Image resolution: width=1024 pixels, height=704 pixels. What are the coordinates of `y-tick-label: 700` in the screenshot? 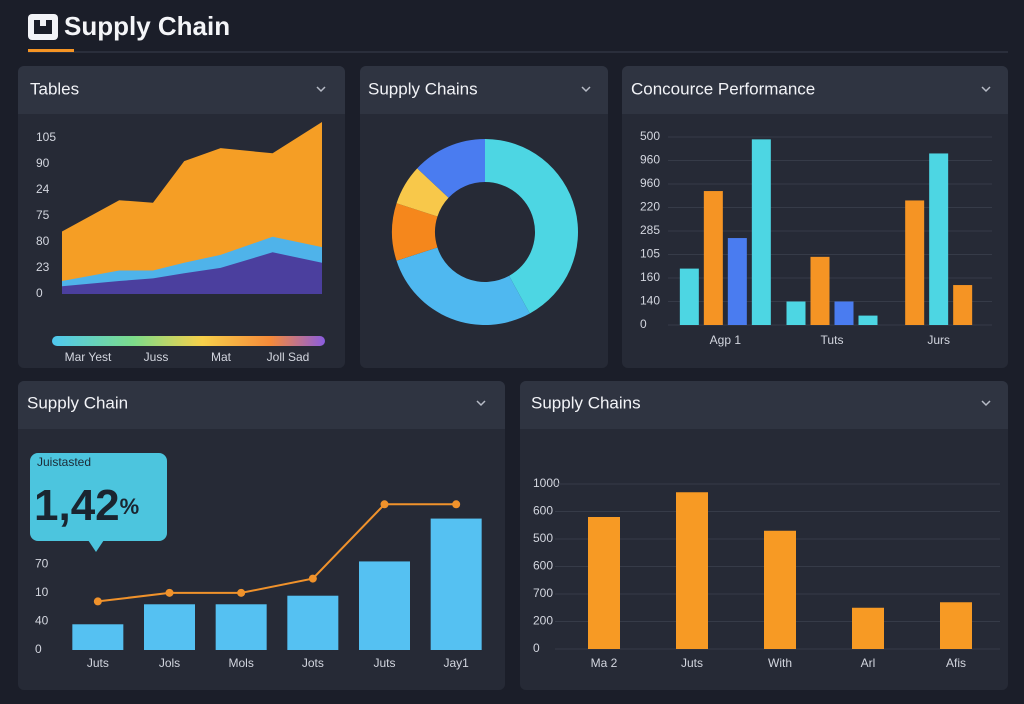 It's located at (543, 593).